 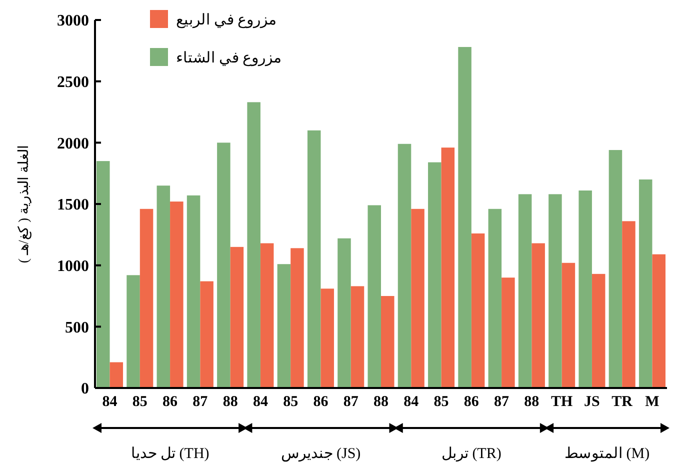 What do you see at coordinates (320, 454) in the screenshot?
I see `text: جنديرس (JS)` at bounding box center [320, 454].